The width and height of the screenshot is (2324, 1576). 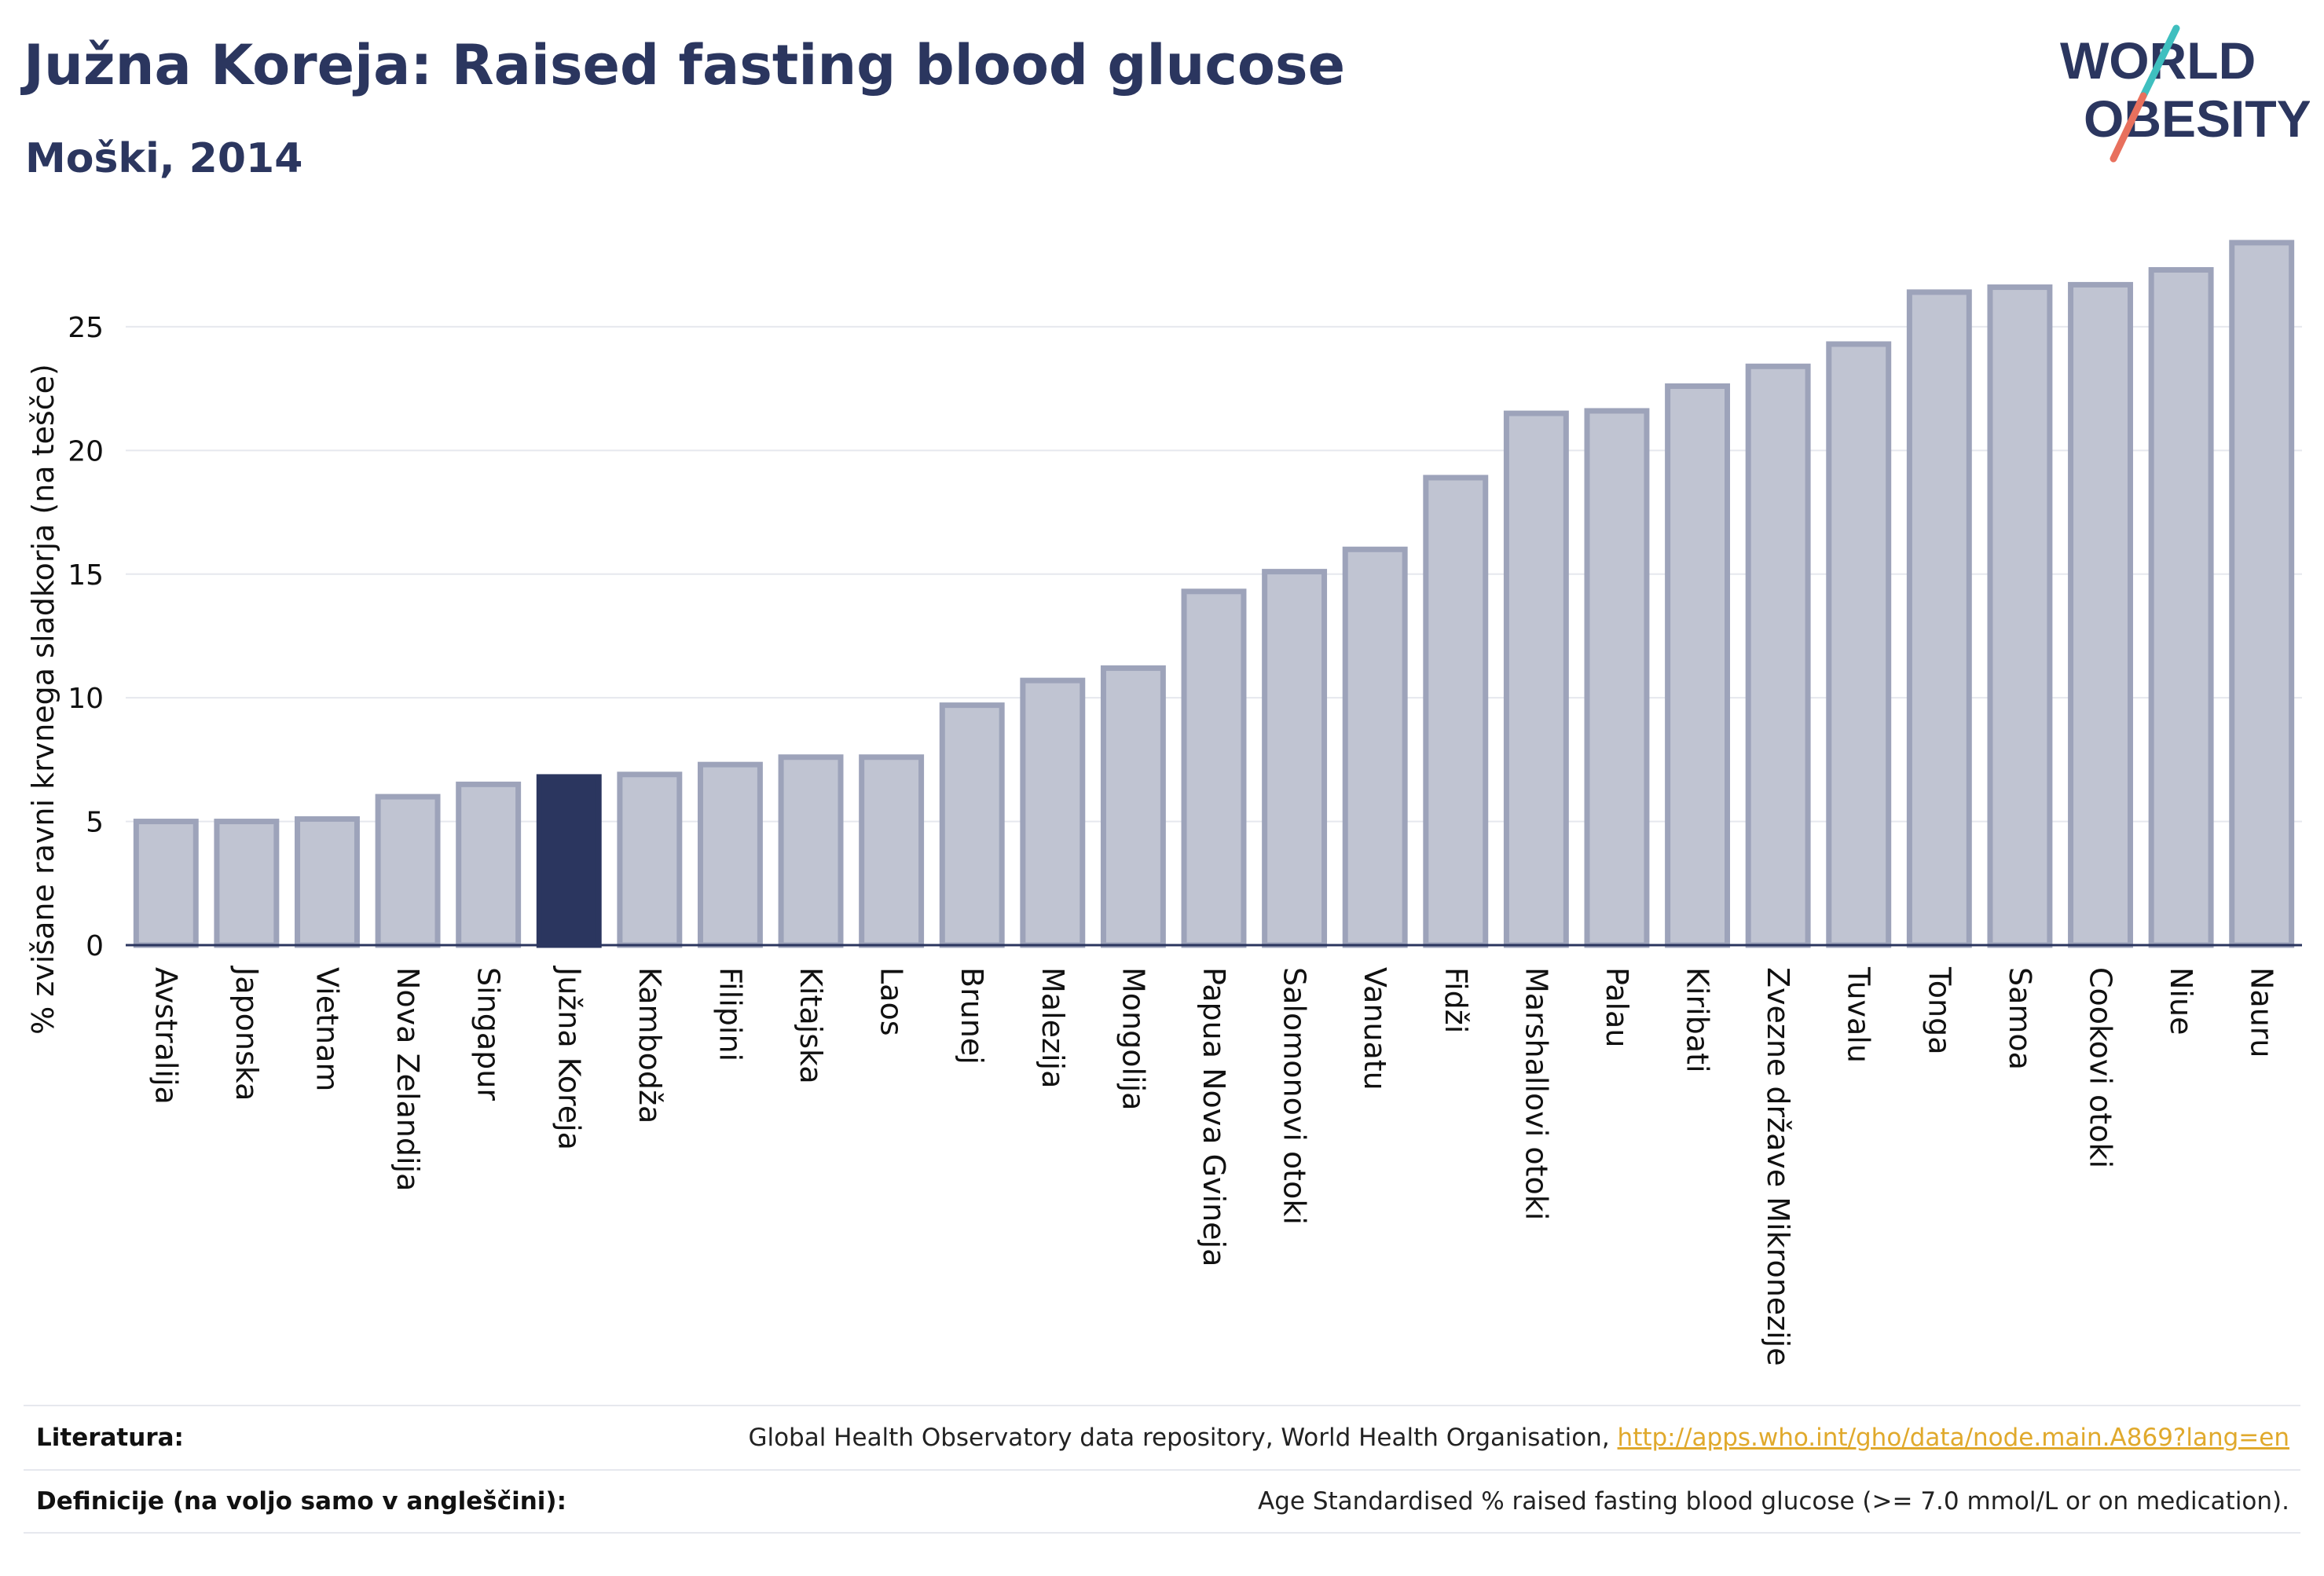 I want to click on chart-subtitle: Moški, 2014, so click(x=164, y=158).